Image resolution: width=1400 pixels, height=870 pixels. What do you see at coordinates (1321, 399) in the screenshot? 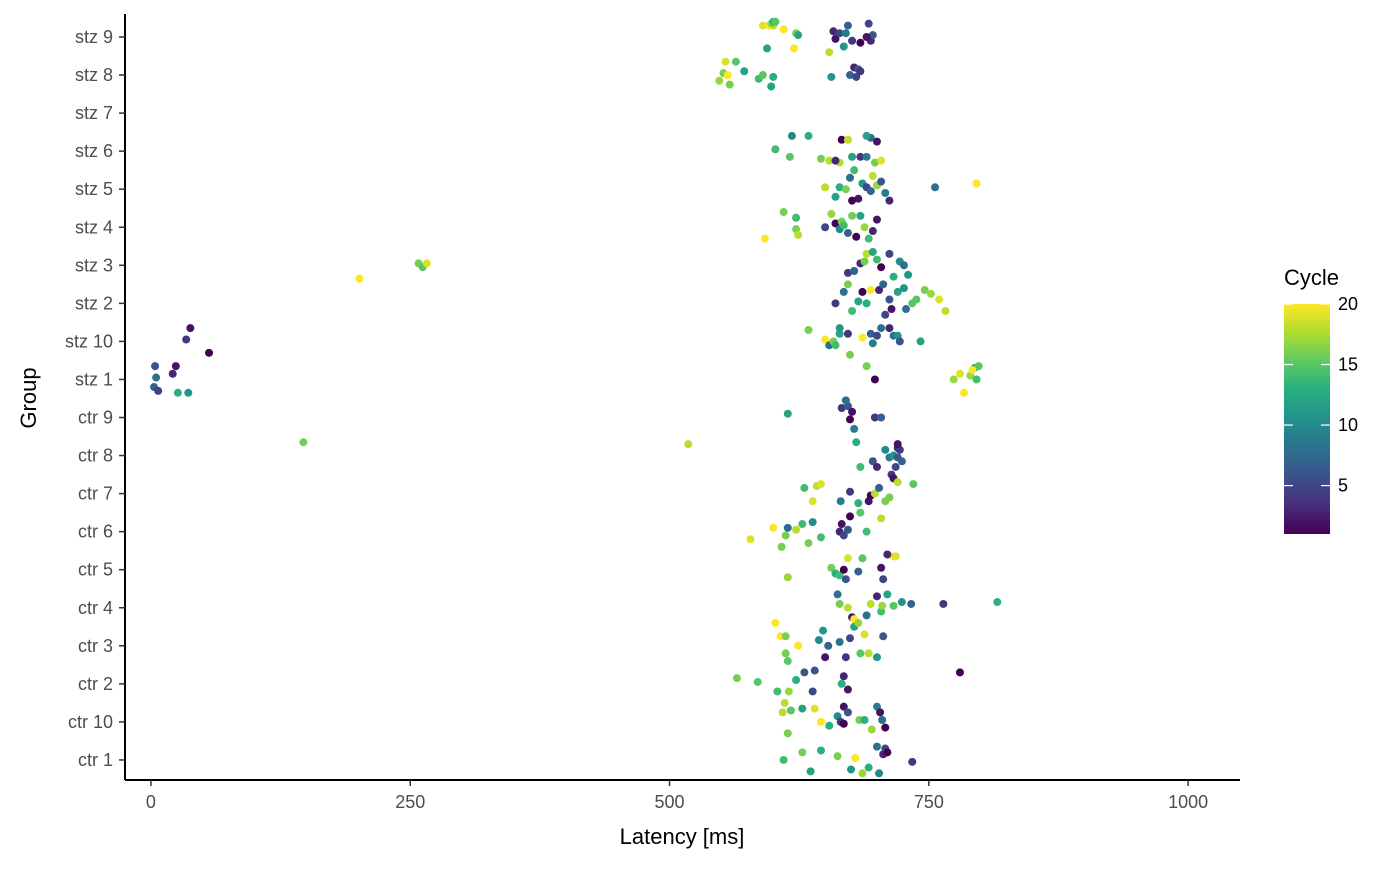
I see `color-legend: Cycle 5 10 15 20` at bounding box center [1321, 399].